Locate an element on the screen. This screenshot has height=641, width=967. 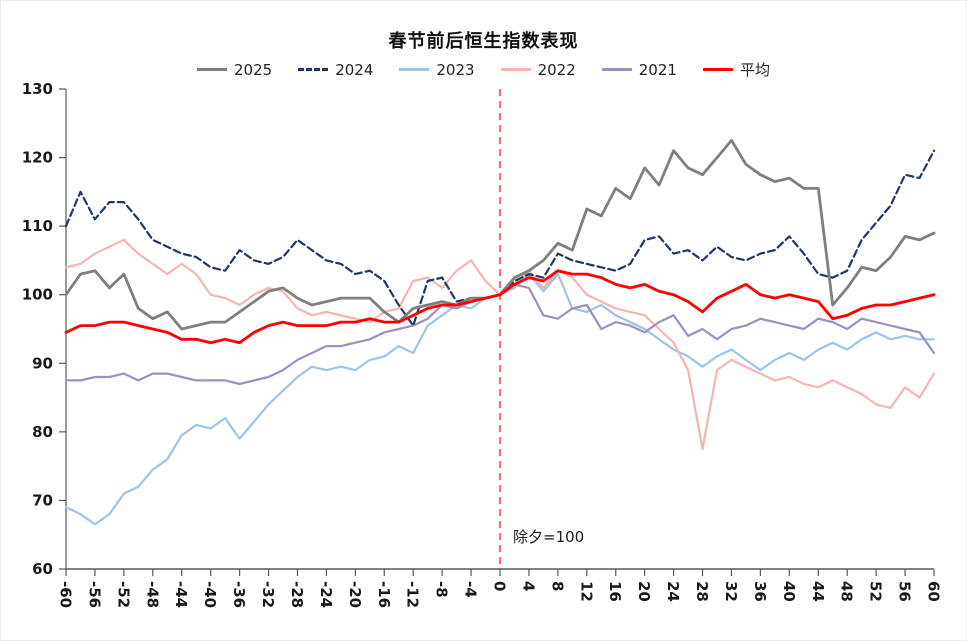
legend-label-2025: 2025 is located at coordinates (253, 69).